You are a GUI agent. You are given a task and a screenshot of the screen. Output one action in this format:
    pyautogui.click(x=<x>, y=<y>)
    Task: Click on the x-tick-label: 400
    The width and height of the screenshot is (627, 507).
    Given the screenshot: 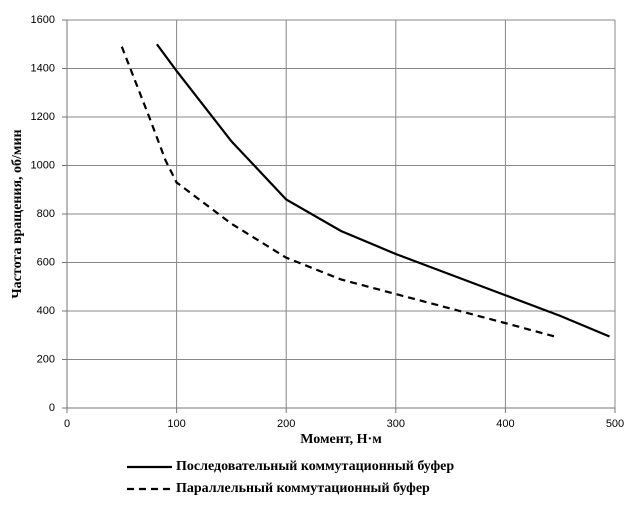 What is the action you would take?
    pyautogui.click(x=505, y=424)
    